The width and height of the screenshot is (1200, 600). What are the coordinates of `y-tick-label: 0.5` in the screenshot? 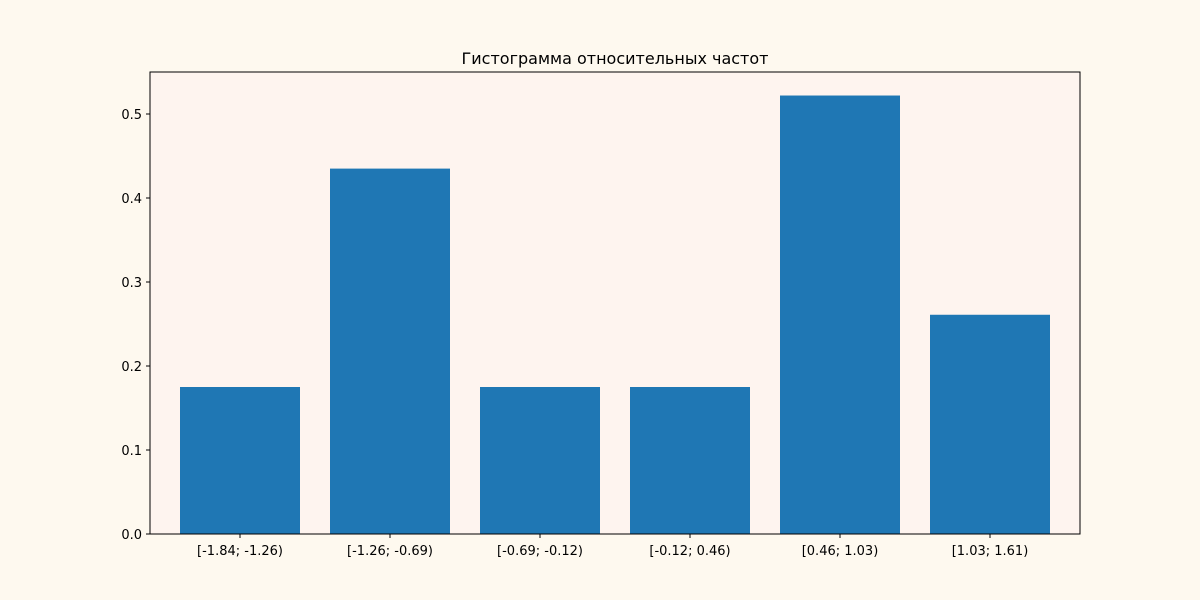 It's located at (131, 115).